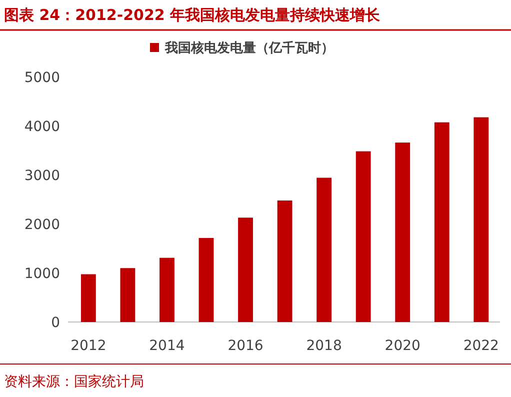 The width and height of the screenshot is (511, 397). What do you see at coordinates (74, 382) in the screenshot?
I see `text: 资料来源：国家统计局` at bounding box center [74, 382].